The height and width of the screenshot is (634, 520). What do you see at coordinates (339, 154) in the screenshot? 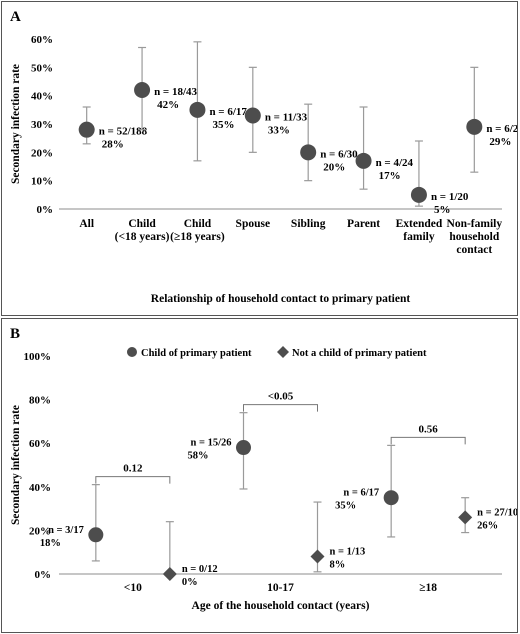
I see `data-label-n: n = 6/30` at bounding box center [339, 154].